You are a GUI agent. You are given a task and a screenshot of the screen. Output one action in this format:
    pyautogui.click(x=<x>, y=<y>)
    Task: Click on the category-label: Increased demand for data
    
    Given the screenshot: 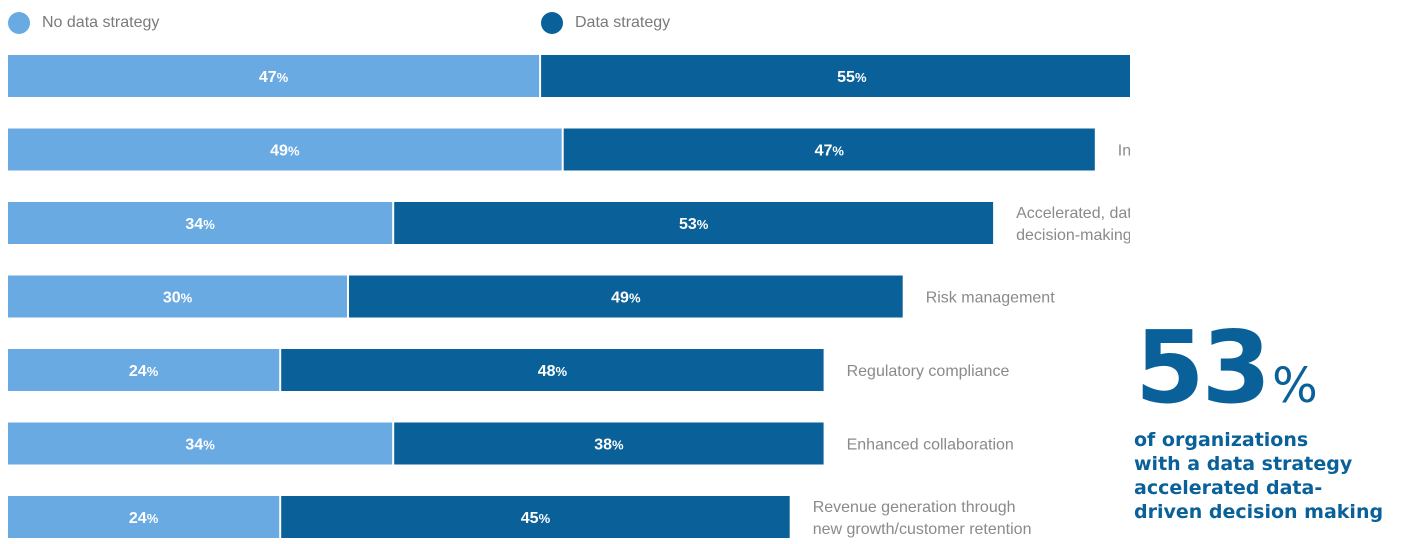 What is the action you would take?
    pyautogui.click(x=1124, y=151)
    